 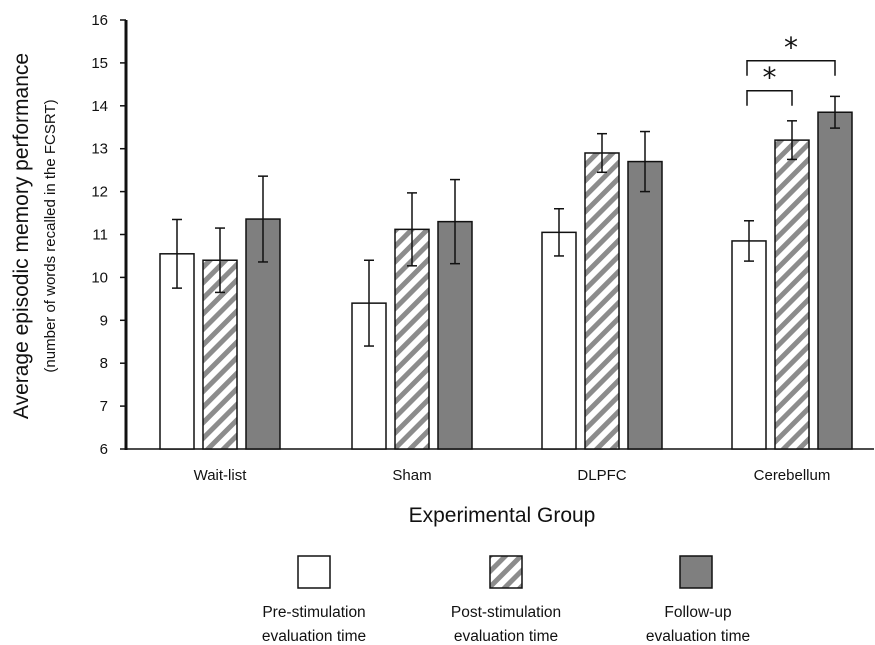 What do you see at coordinates (411, 475) in the screenshot?
I see `category-label: Sham` at bounding box center [411, 475].